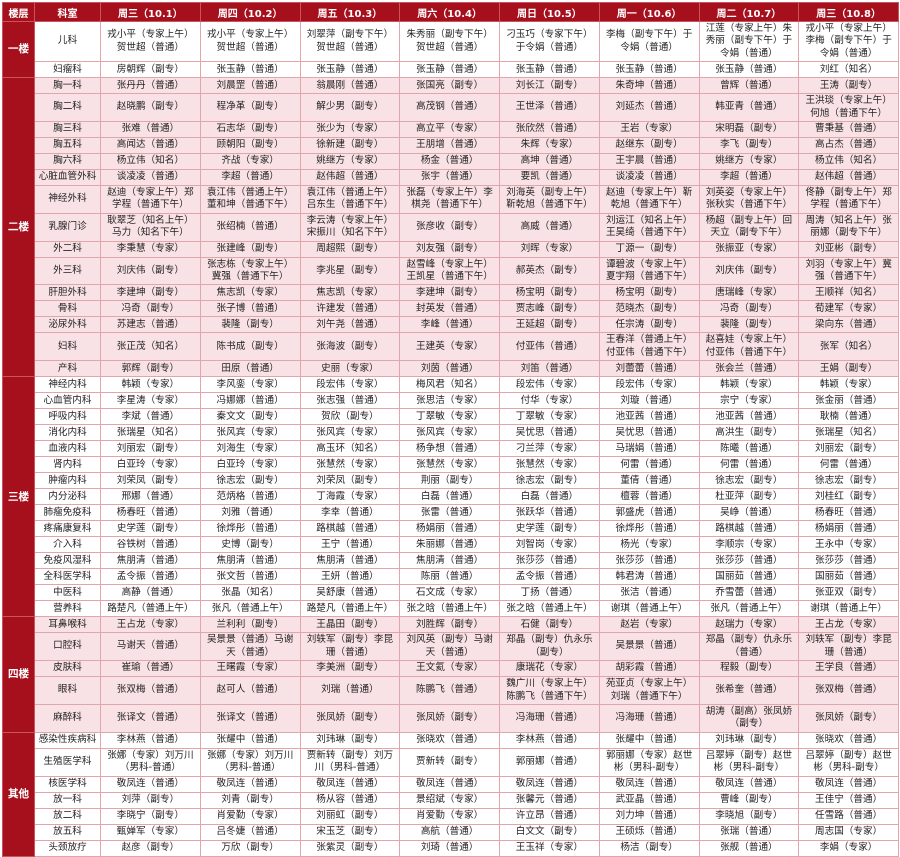 The height and width of the screenshot is (857, 900). Describe the element at coordinates (67, 108) in the screenshot. I see `dept-name: 胸二科` at that location.